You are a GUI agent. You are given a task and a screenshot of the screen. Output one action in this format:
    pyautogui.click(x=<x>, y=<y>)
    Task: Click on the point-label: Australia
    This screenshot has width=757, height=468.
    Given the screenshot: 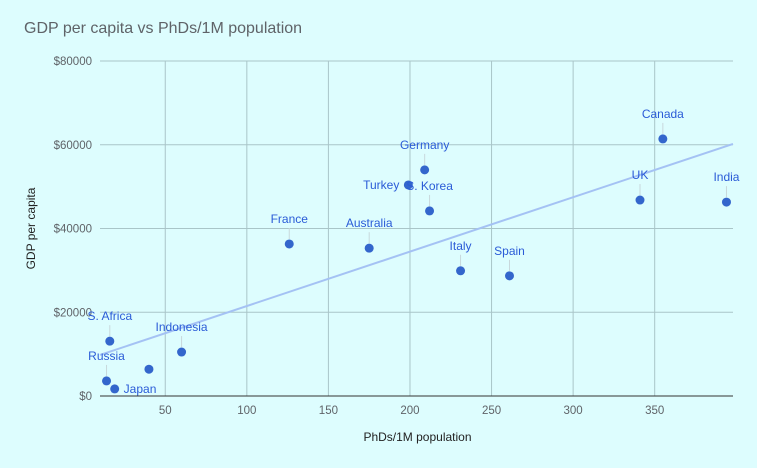 What is the action you would take?
    pyautogui.click(x=369, y=223)
    